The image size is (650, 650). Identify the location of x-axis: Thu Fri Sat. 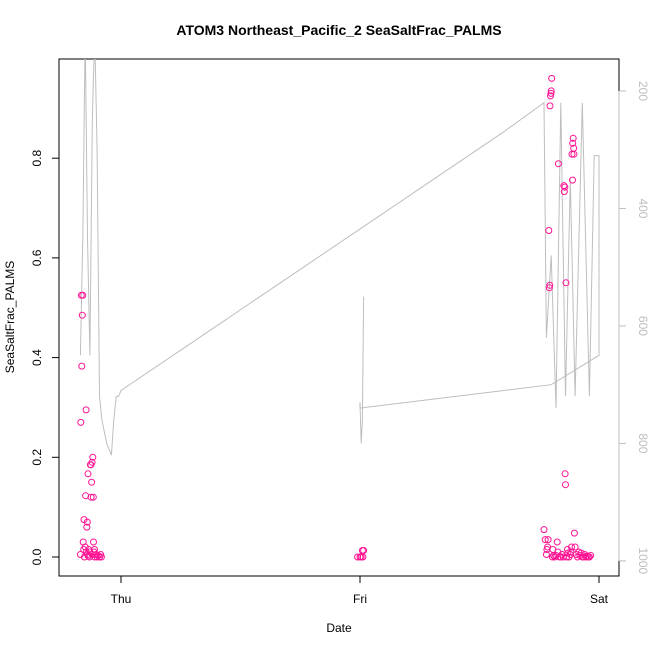
(360, 590).